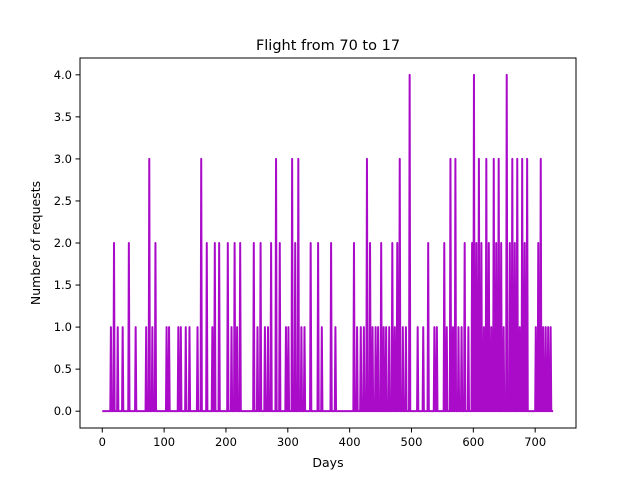  I want to click on x-tick-label: 200, so click(226, 442).